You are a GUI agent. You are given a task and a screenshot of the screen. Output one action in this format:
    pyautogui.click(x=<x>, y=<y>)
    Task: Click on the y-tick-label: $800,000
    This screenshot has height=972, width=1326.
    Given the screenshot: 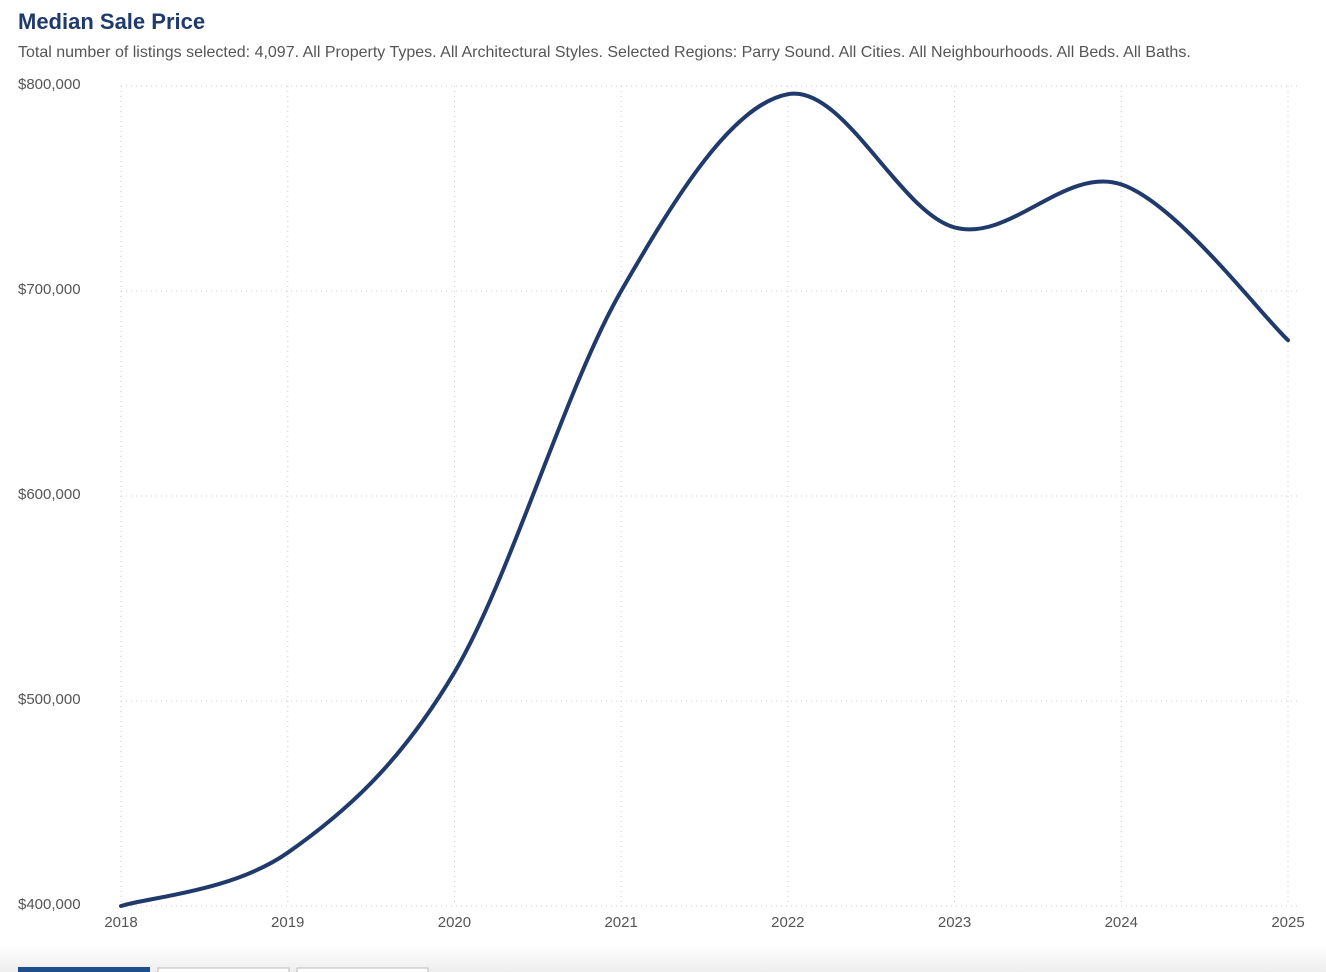 What is the action you would take?
    pyautogui.click(x=49, y=84)
    